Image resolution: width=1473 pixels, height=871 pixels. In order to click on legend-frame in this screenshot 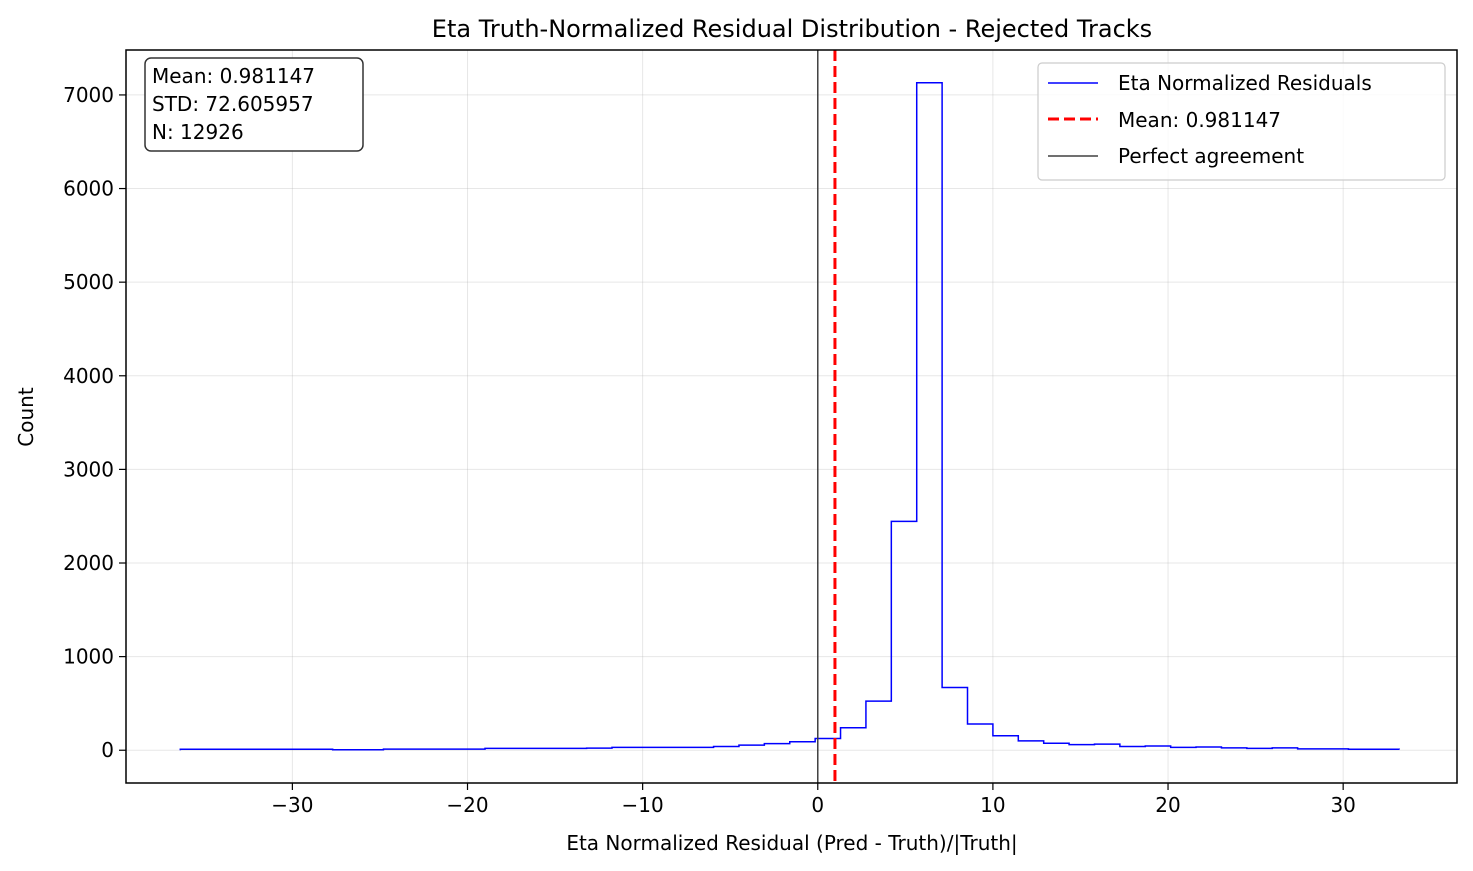, I will do `click(1241, 121)`.